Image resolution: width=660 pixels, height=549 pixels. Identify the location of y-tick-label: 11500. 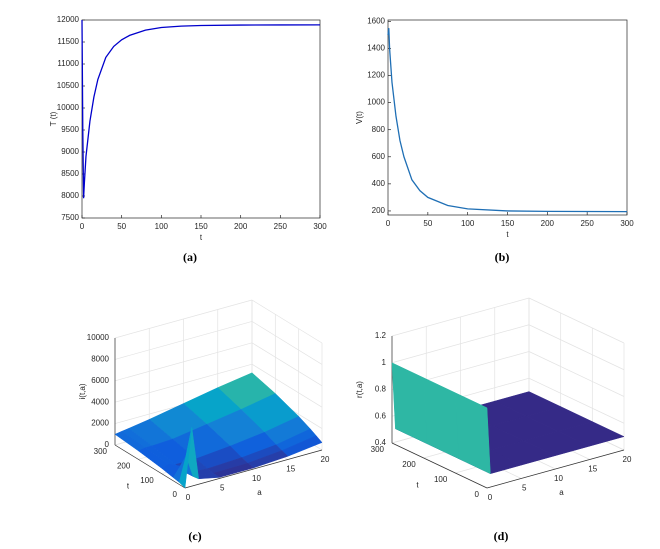
(68, 41).